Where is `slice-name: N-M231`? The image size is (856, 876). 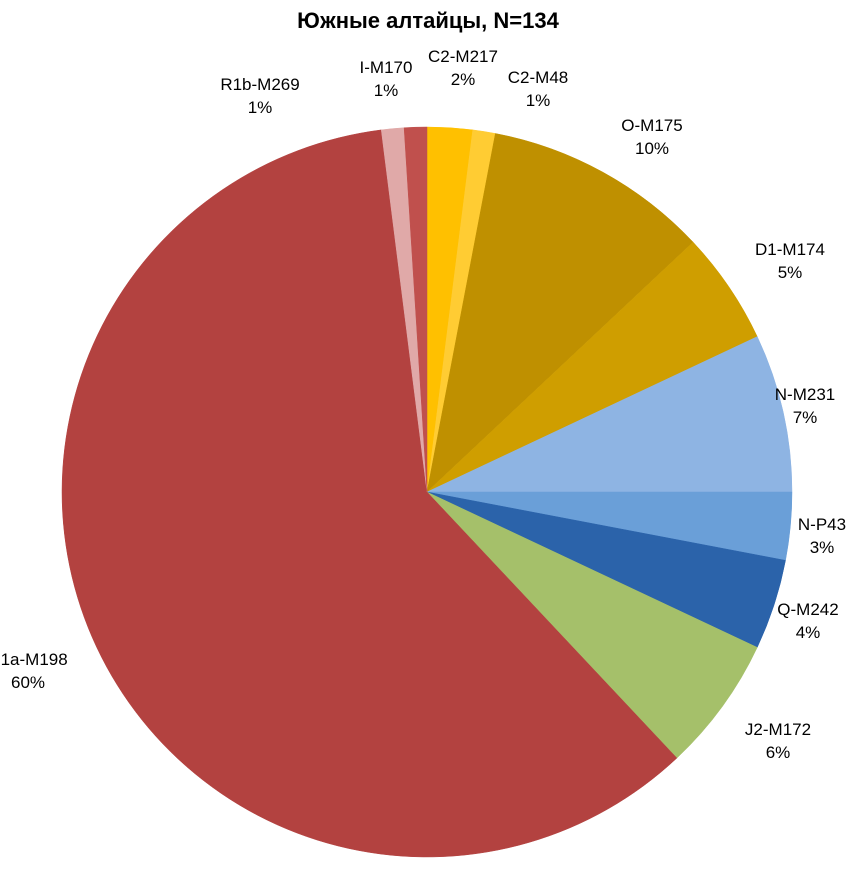 slice-name: N-M231 is located at coordinates (805, 394).